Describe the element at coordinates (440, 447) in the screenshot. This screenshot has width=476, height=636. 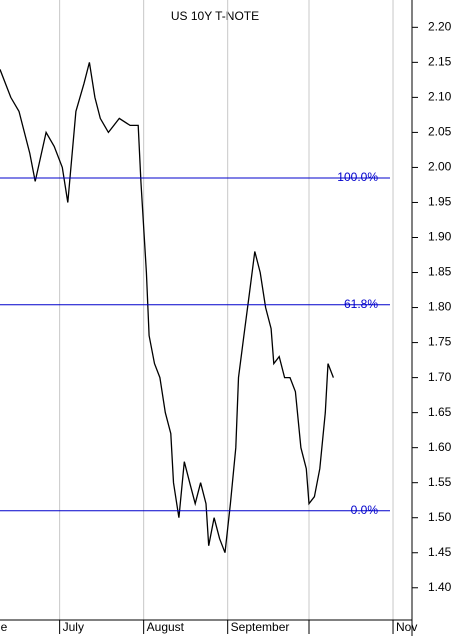
I see `y-tick-label: 1.60` at that location.